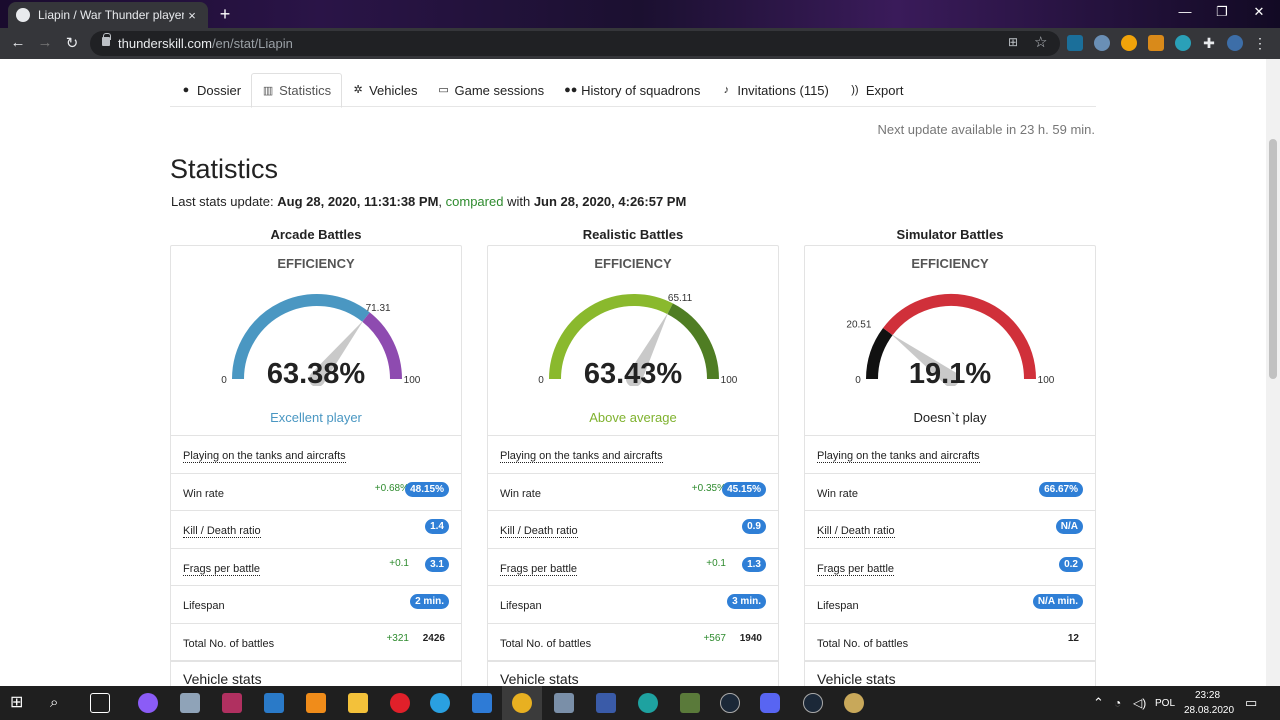 The height and width of the screenshot is (720, 1280). I want to click on browser-tab-title: Liapin / War Thunder player stati, so click(111, 15).